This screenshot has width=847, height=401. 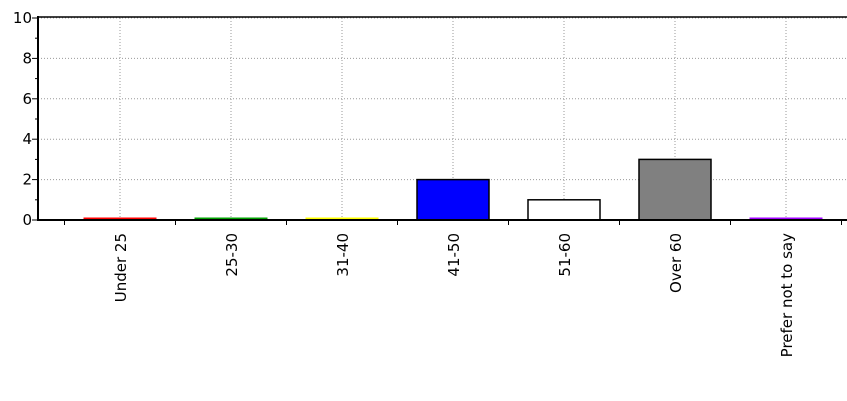 I want to click on x-tick-label: Prefer not to say, so click(x=787, y=295).